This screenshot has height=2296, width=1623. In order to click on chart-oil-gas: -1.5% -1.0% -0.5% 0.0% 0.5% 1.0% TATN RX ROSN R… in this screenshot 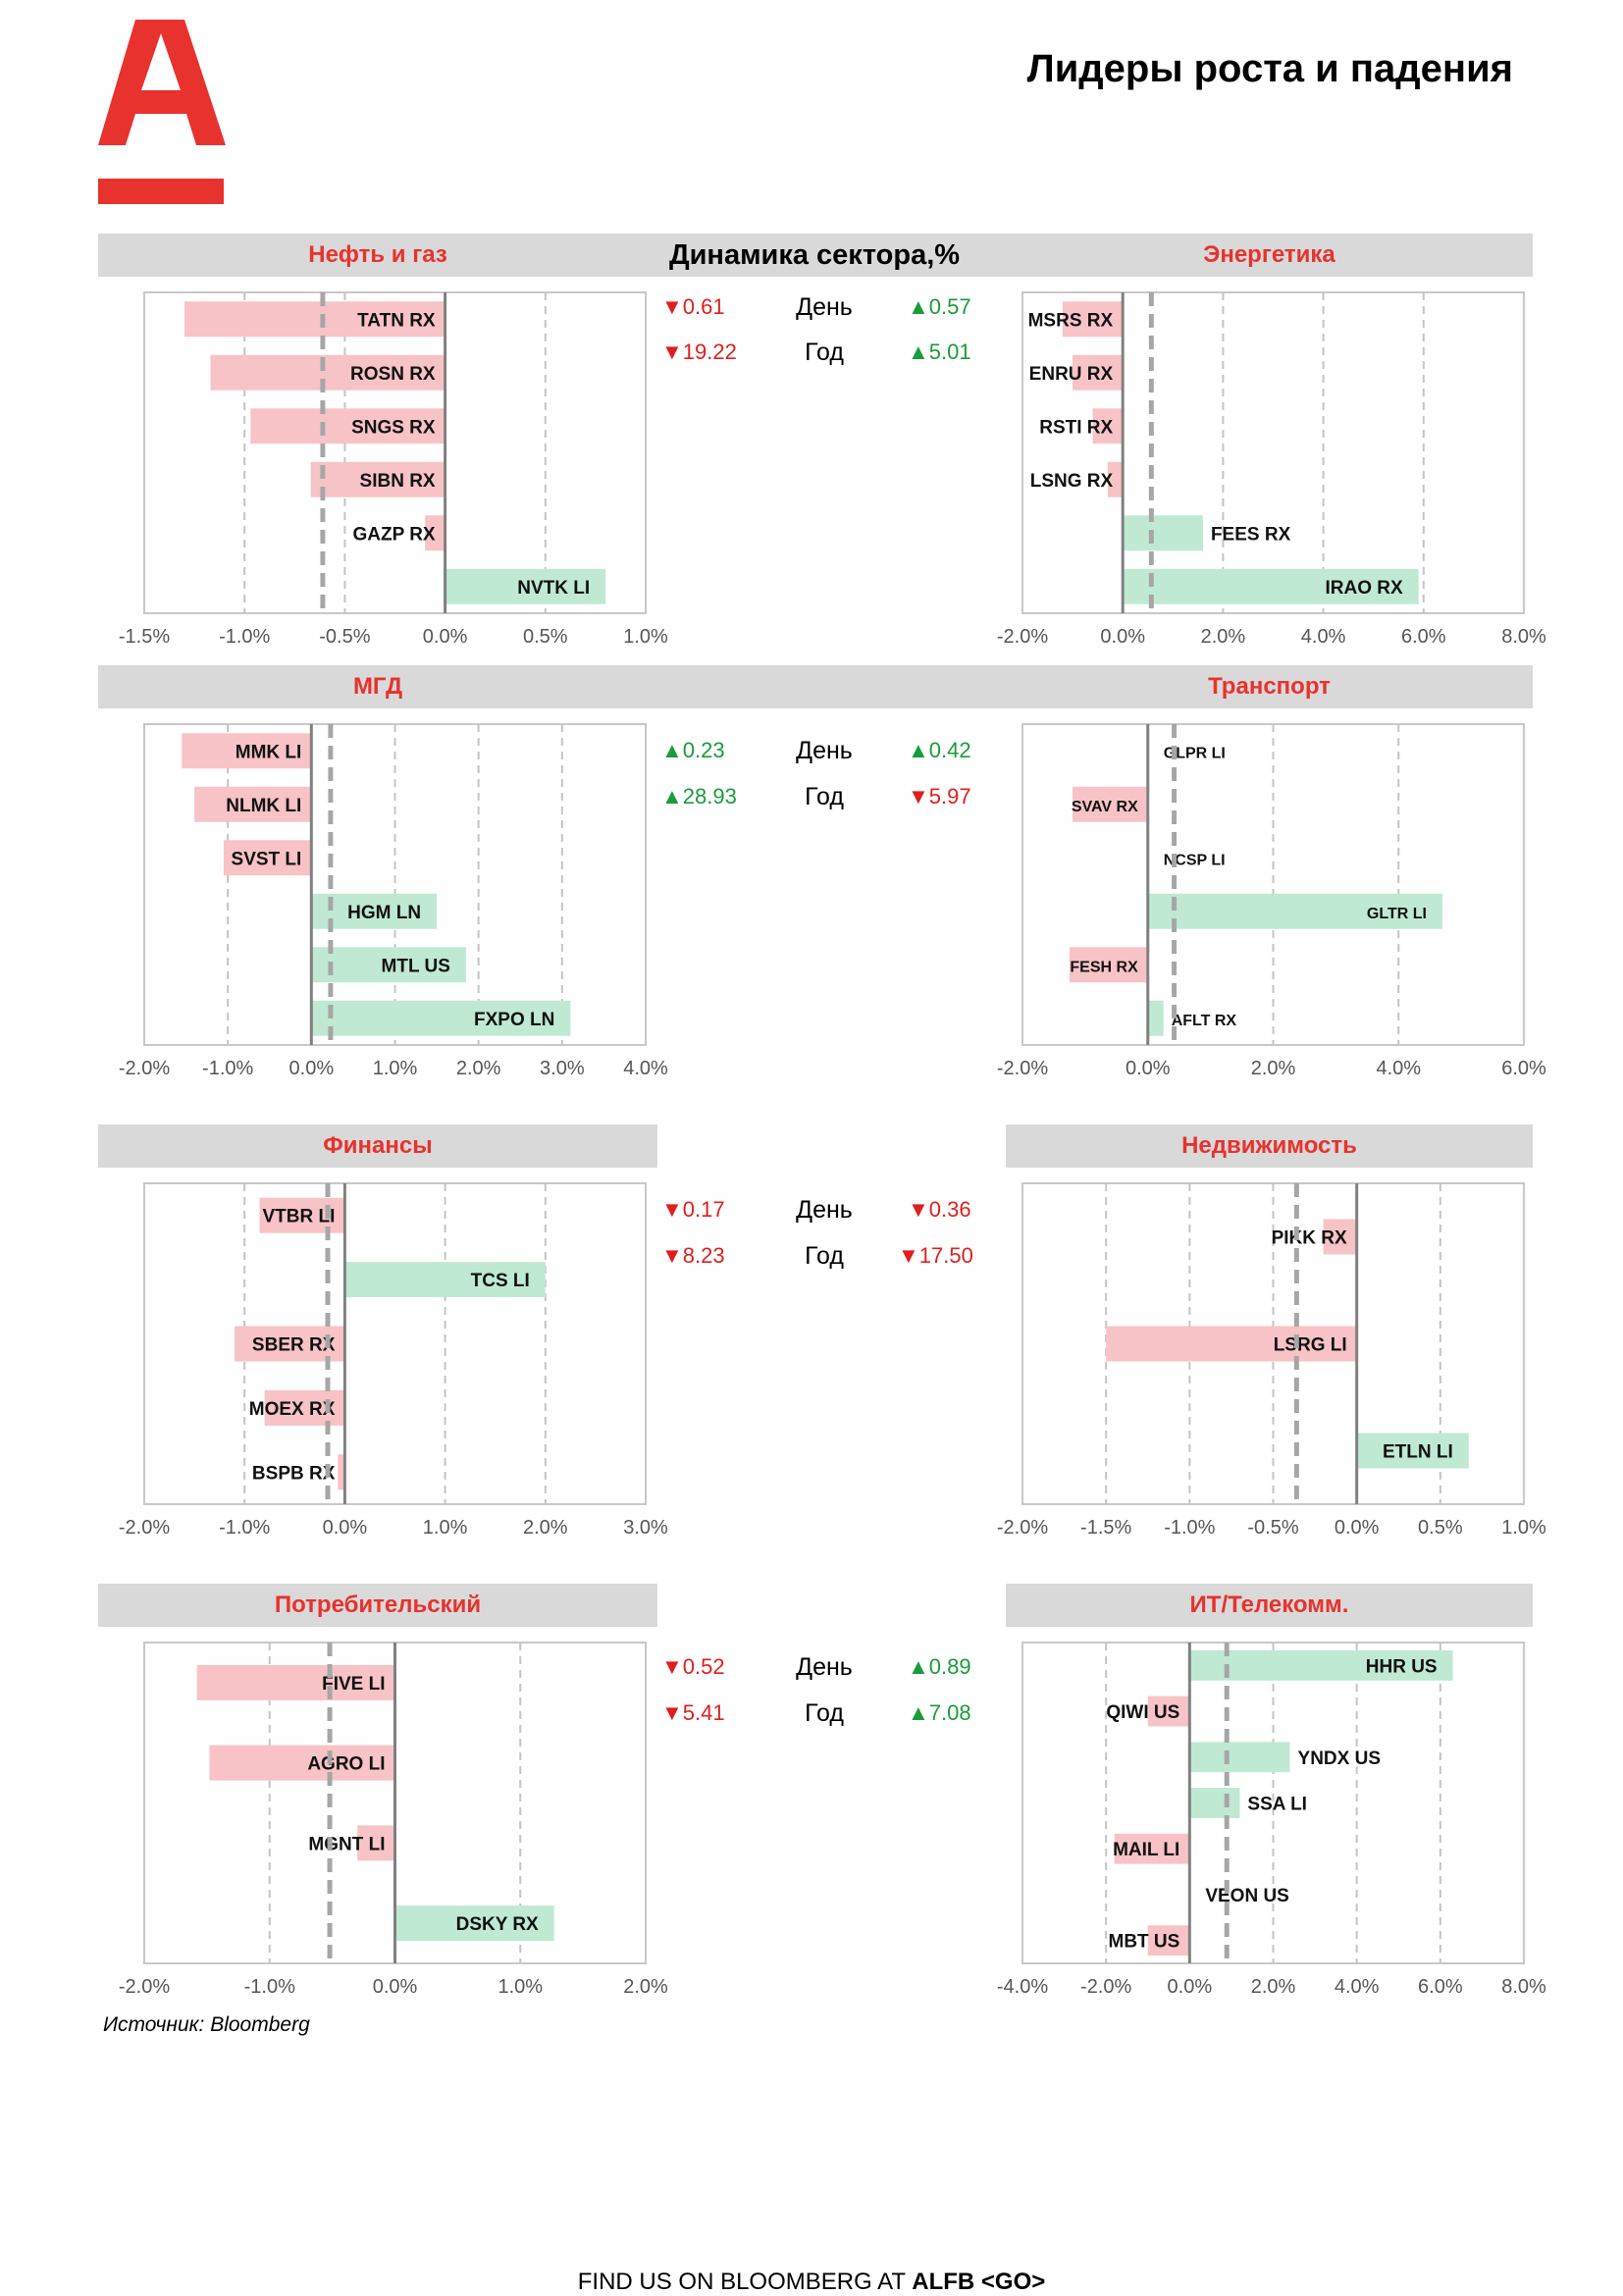, I will do `click(393, 469)`.